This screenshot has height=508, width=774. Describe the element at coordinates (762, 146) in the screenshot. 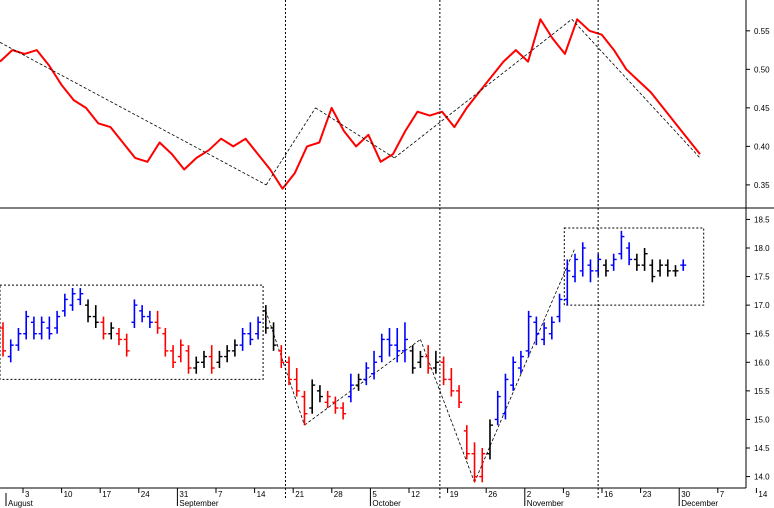

I see `y-tick-label: 0.40` at that location.